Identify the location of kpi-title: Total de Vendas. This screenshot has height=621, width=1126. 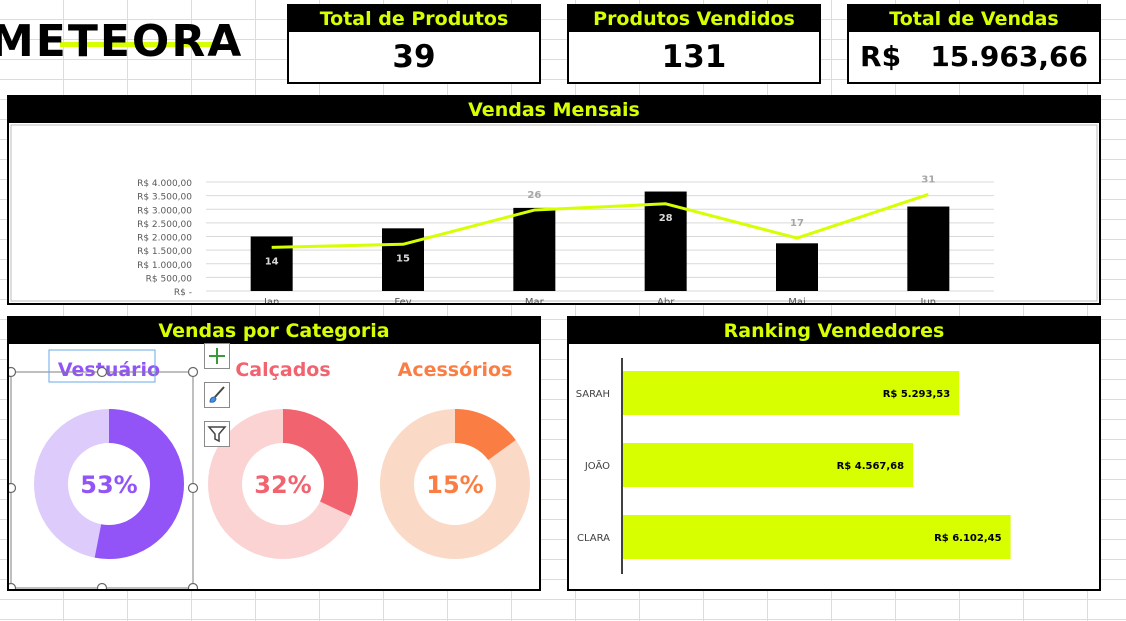
(974, 19).